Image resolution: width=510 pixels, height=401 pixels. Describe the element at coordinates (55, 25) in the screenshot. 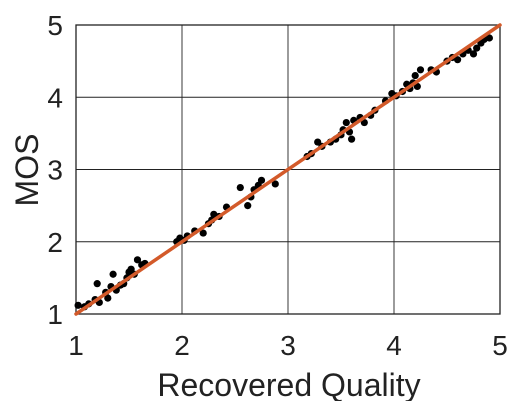

I see `y-tick-label: 5` at that location.